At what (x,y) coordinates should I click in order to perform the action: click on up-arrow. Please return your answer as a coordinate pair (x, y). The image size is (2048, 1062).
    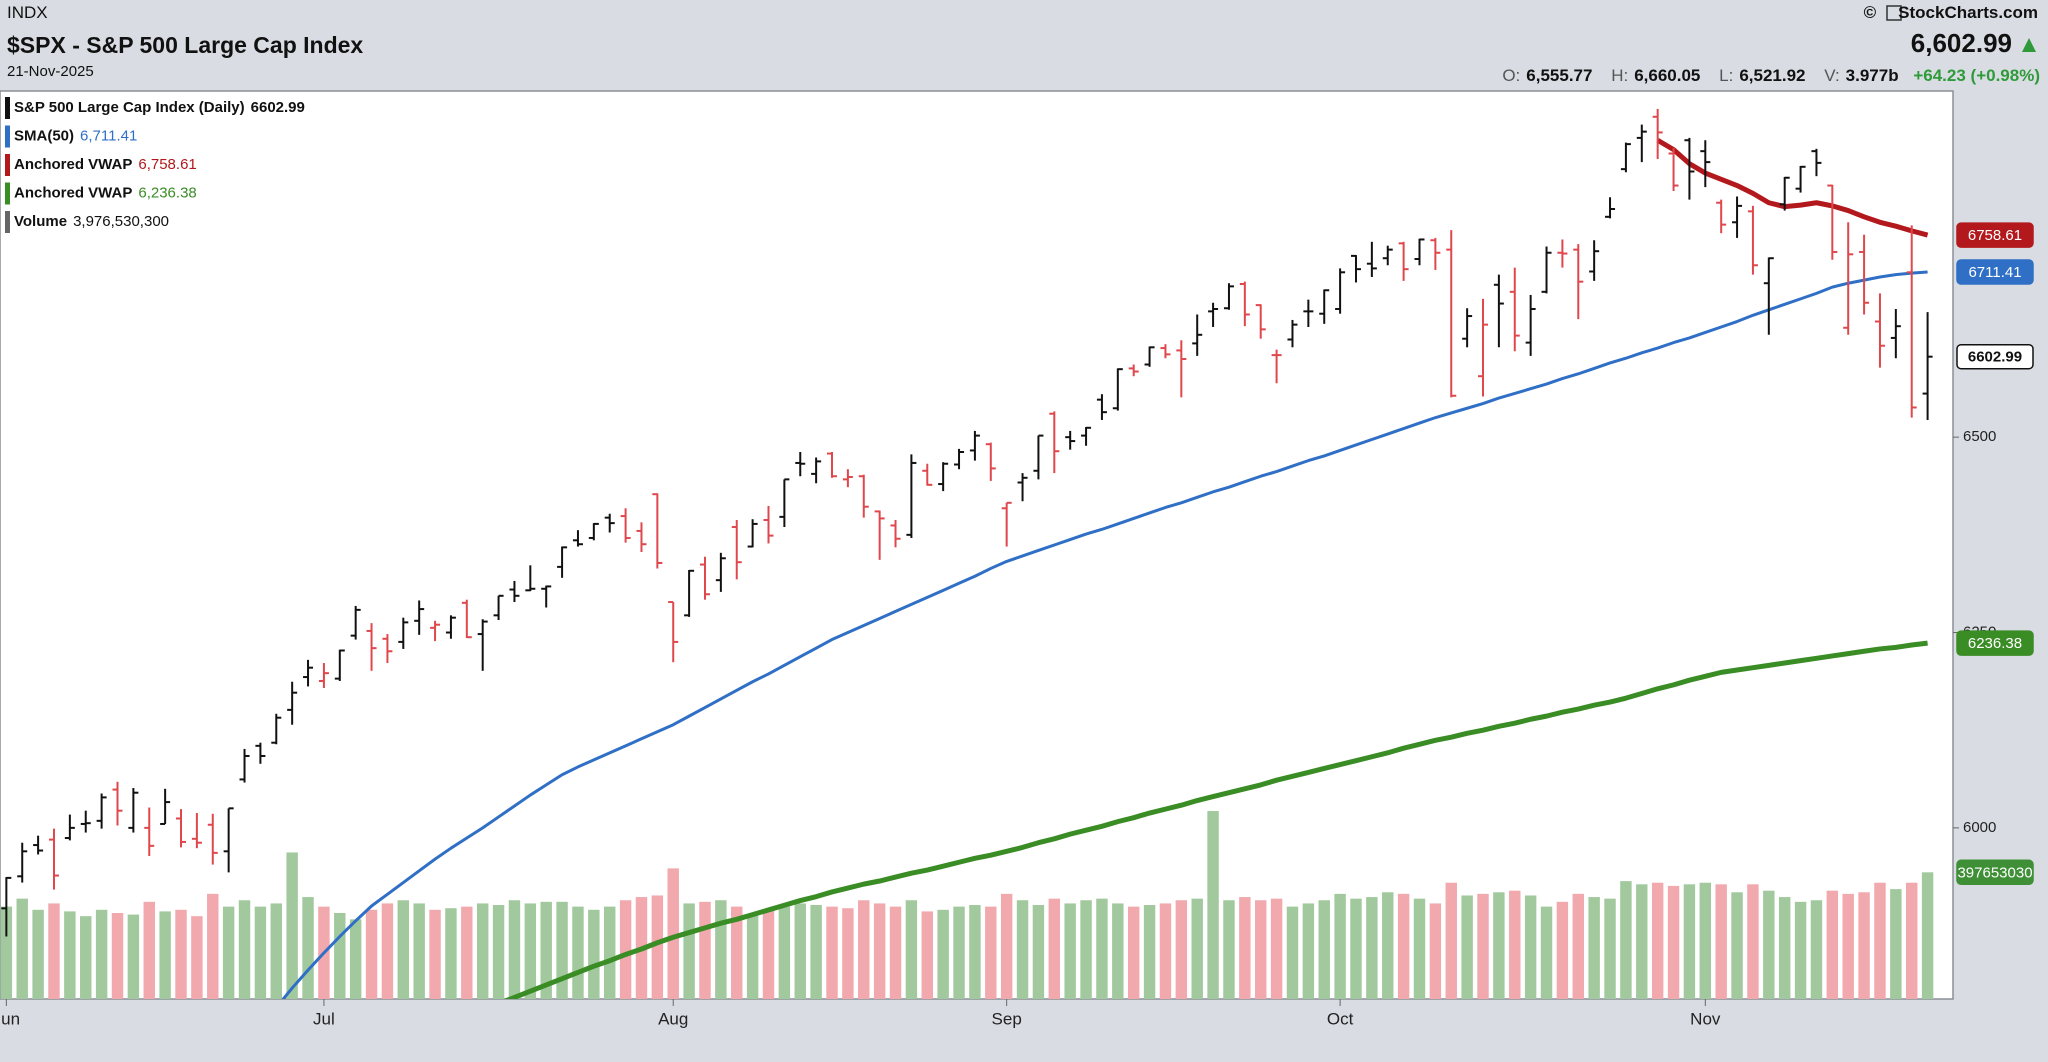
    Looking at the image, I should click on (2029, 45).